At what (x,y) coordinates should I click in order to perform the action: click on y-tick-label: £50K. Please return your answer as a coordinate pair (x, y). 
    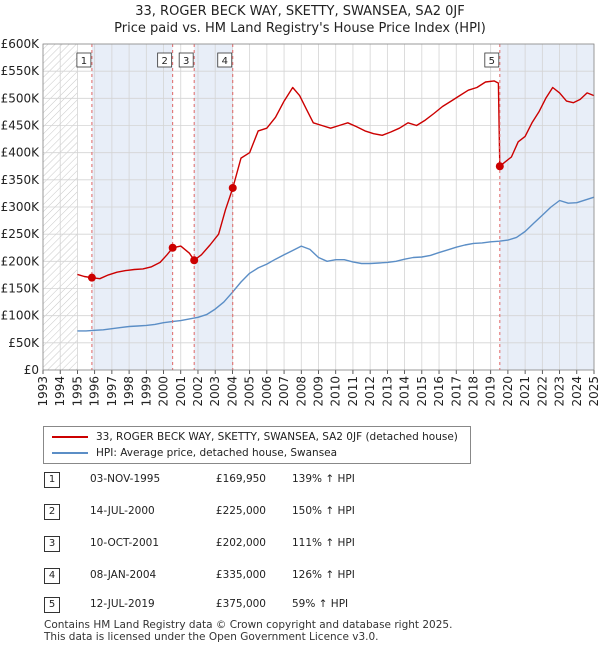
    Looking at the image, I should click on (24, 343).